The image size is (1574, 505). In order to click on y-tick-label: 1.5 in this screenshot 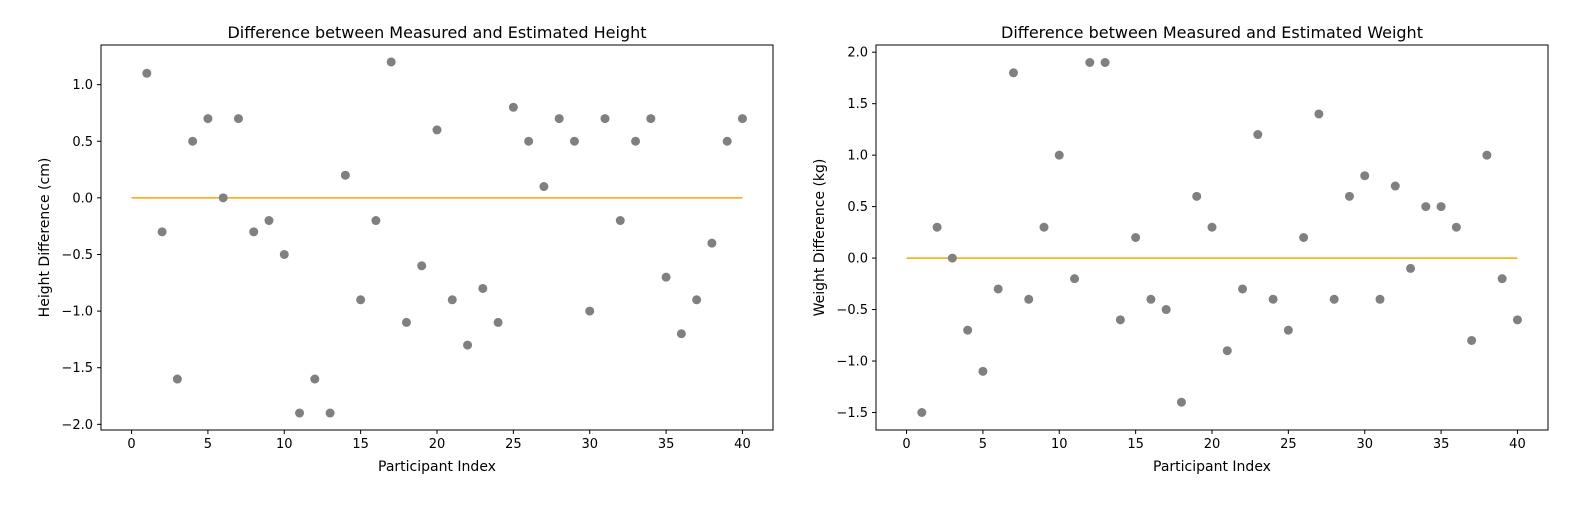, I will do `click(857, 104)`.